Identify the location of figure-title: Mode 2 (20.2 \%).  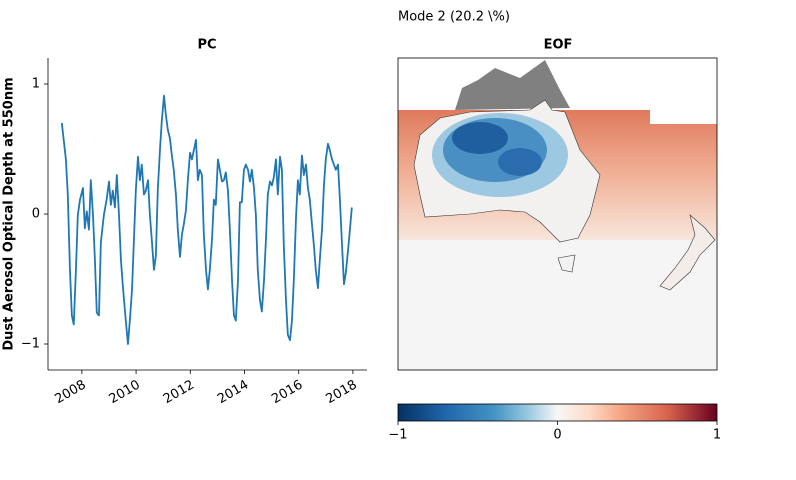
(454, 17).